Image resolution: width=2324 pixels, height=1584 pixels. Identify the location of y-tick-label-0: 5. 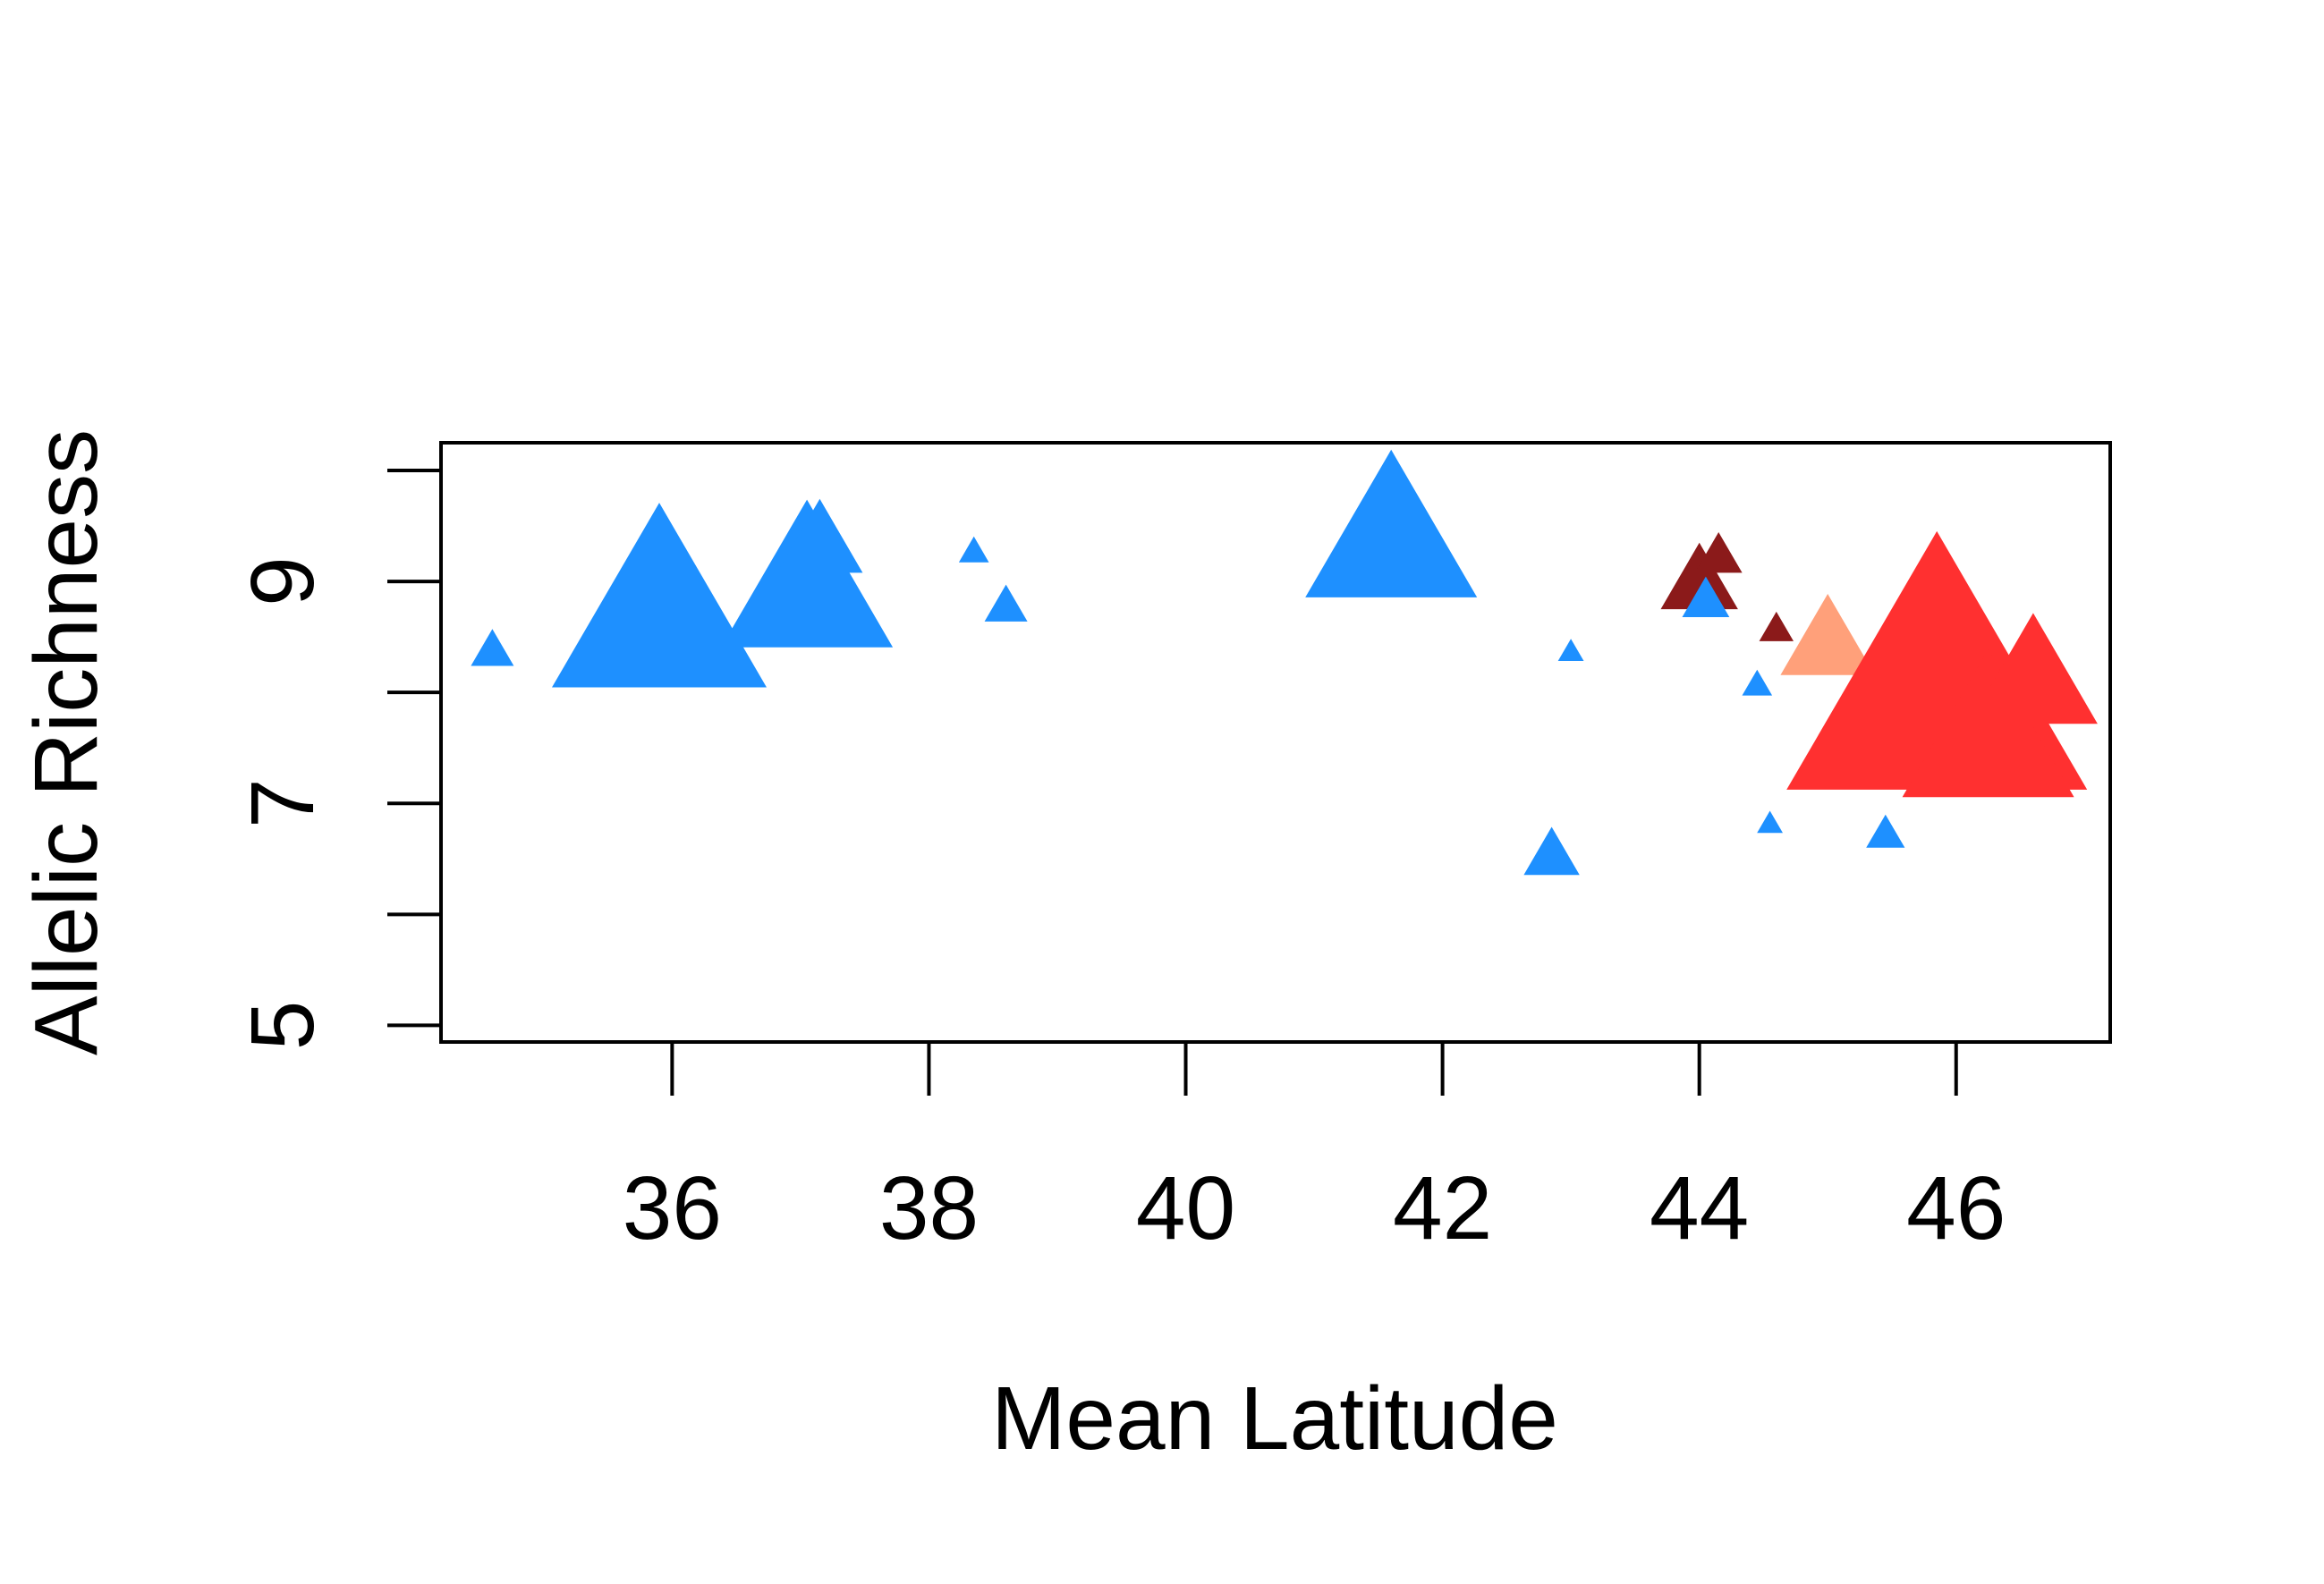
(283, 1026).